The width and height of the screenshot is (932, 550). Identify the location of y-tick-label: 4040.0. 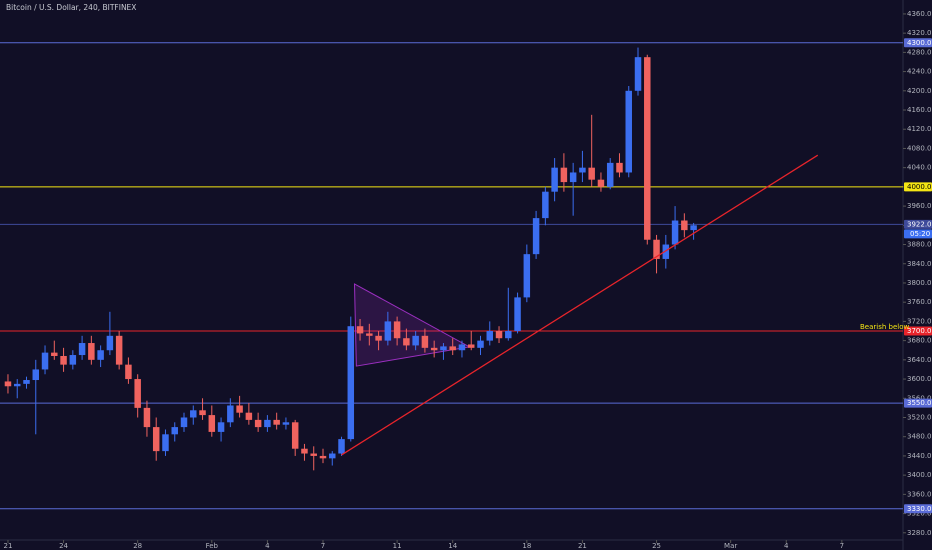
(919, 168).